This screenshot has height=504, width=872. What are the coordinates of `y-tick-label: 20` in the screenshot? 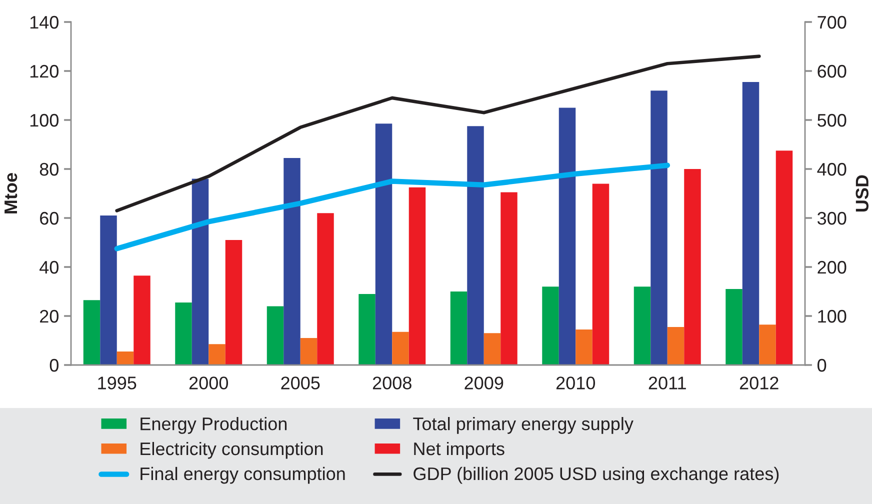 It's located at (49, 316).